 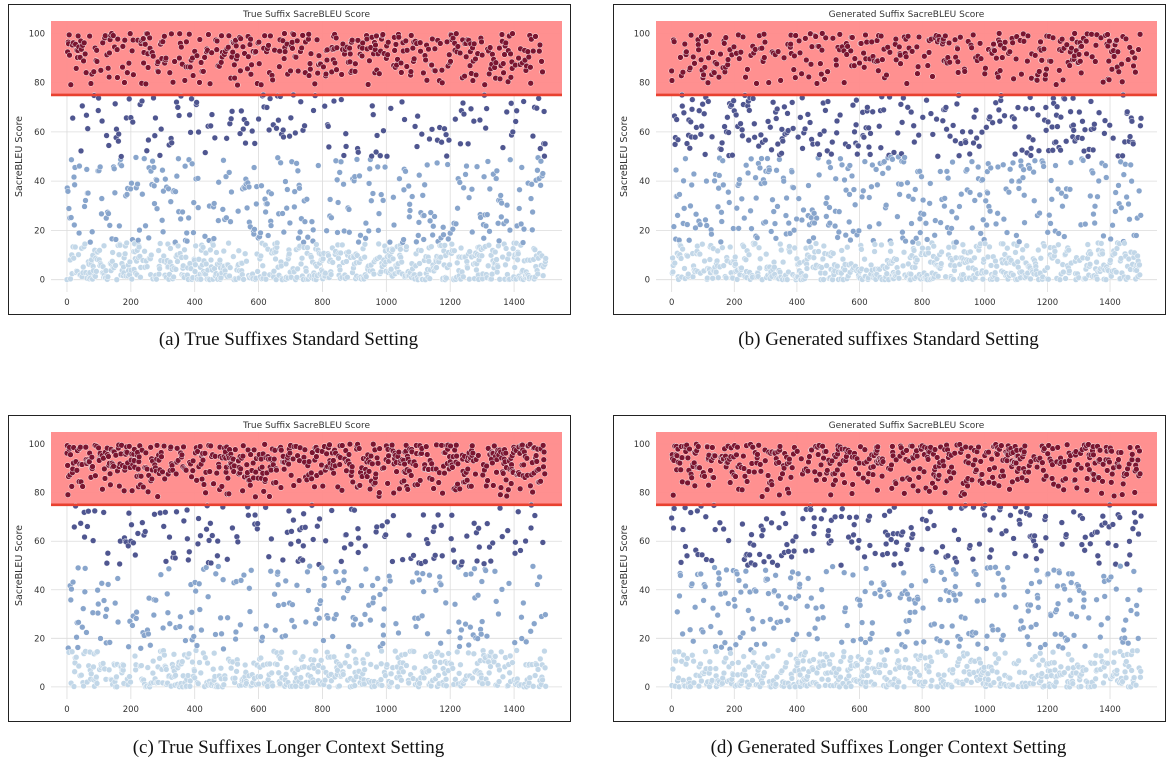 What do you see at coordinates (514, 303) in the screenshot?
I see `x-tick-label: 1400` at bounding box center [514, 303].